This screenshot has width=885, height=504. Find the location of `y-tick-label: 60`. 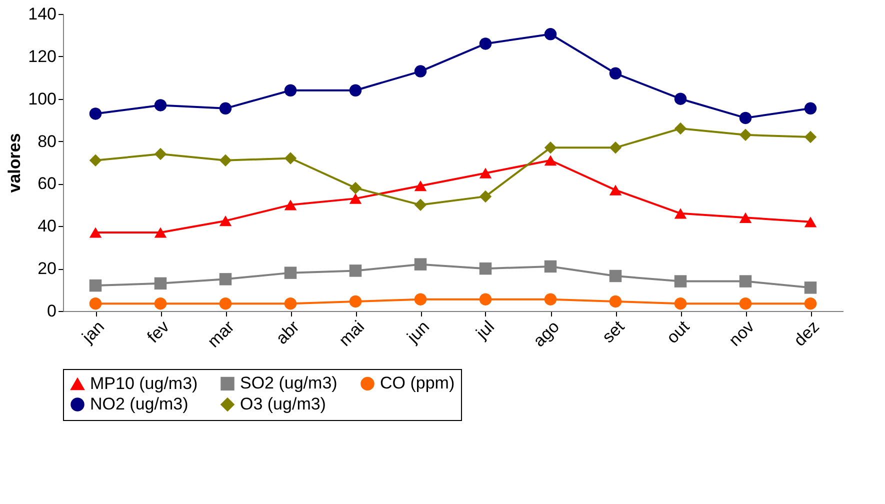

y-tick-label: 60 is located at coordinates (47, 184).